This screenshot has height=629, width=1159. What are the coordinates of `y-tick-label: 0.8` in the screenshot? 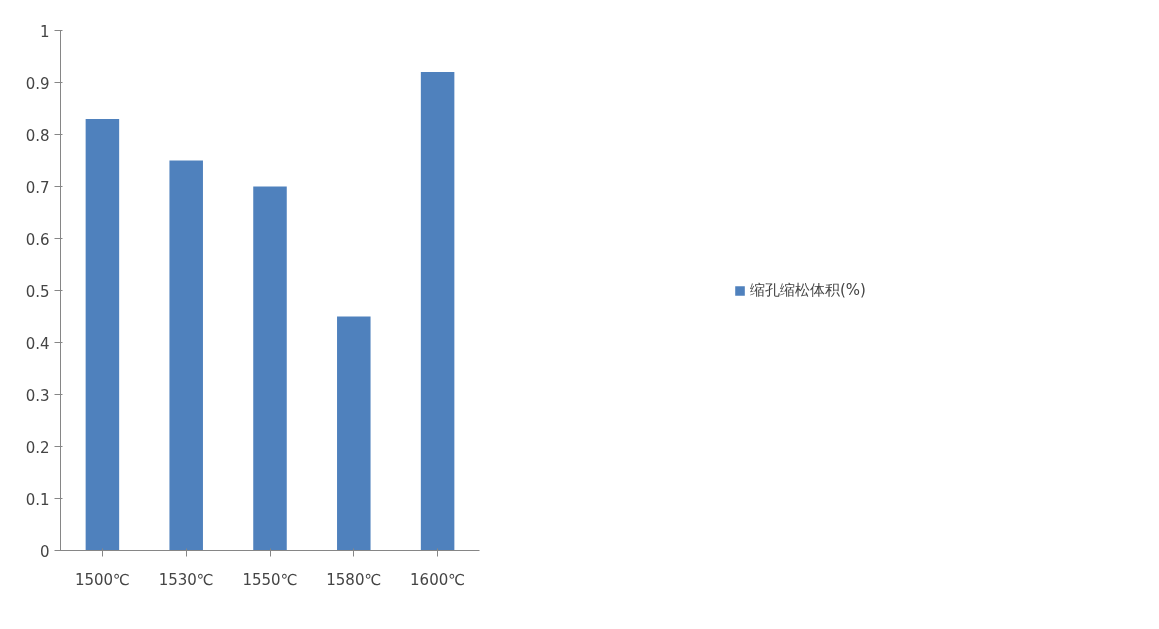 It's located at (37, 135).